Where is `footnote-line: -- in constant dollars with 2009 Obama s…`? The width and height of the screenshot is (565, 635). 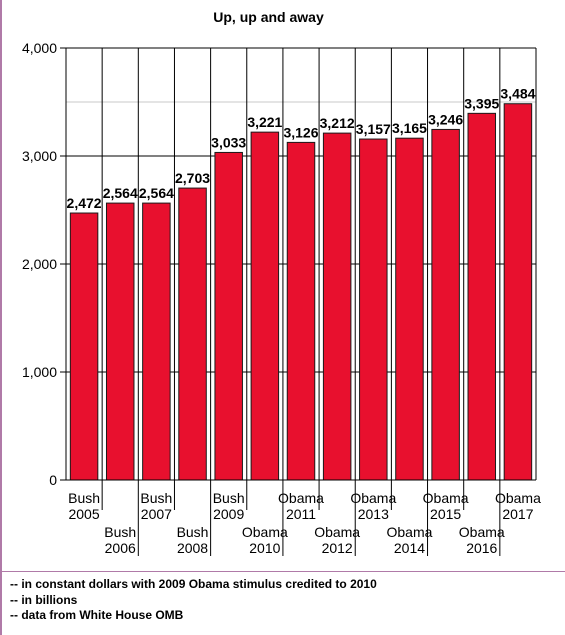 footnote-line: -- in constant dollars with 2009 Obama s… is located at coordinates (193, 584).